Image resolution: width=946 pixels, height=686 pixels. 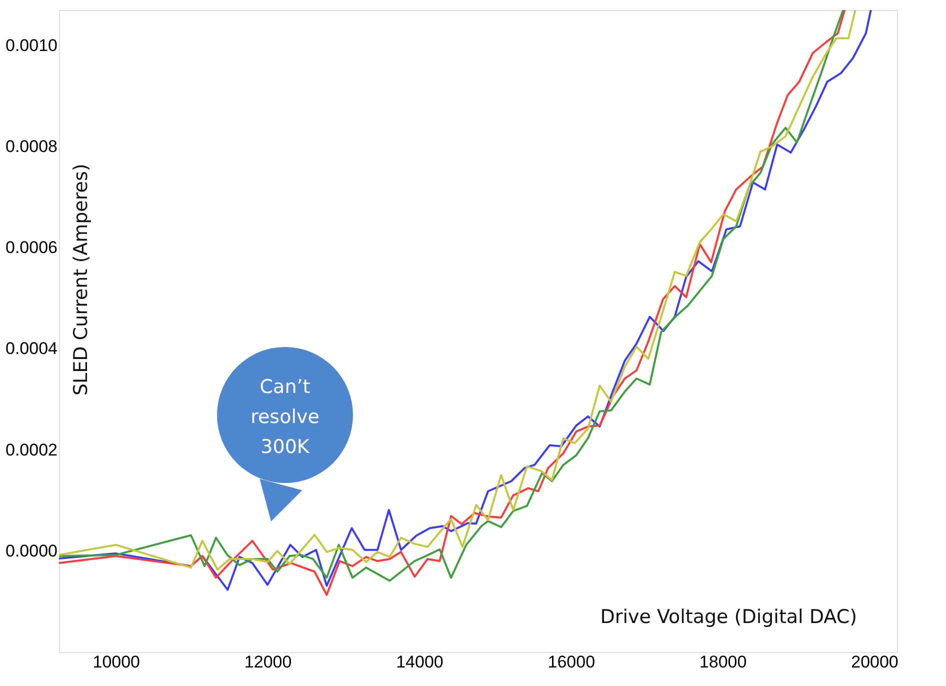 I want to click on y-axis-title: SLED Current (Amperes), so click(x=81, y=280).